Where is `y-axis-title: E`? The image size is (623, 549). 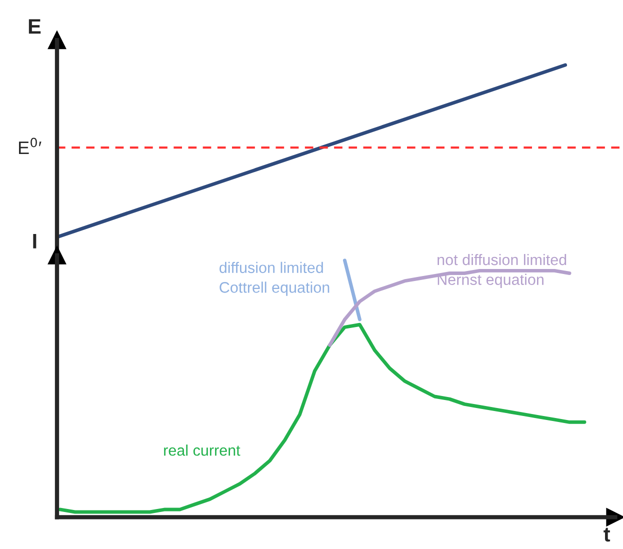
y-axis-title: E is located at coordinates (34, 26).